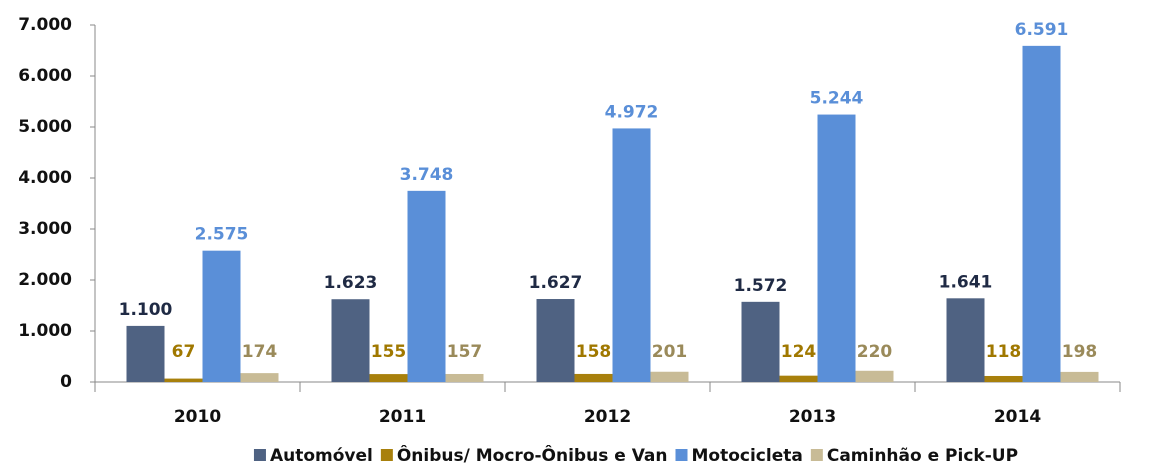 The height and width of the screenshot is (471, 1152). I want to click on legend-label: Caminhão e Pick-UP, so click(922, 456).